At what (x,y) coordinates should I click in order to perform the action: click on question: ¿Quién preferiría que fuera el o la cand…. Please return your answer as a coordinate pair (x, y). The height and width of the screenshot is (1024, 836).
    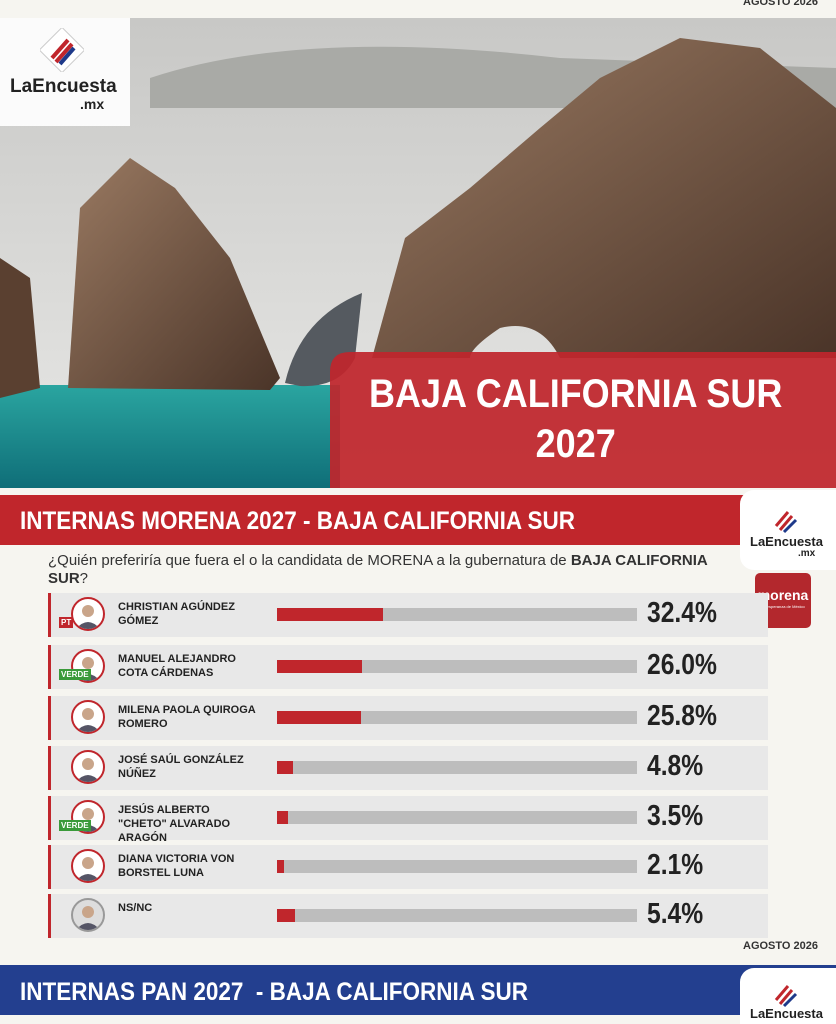
    Looking at the image, I should click on (388, 570).